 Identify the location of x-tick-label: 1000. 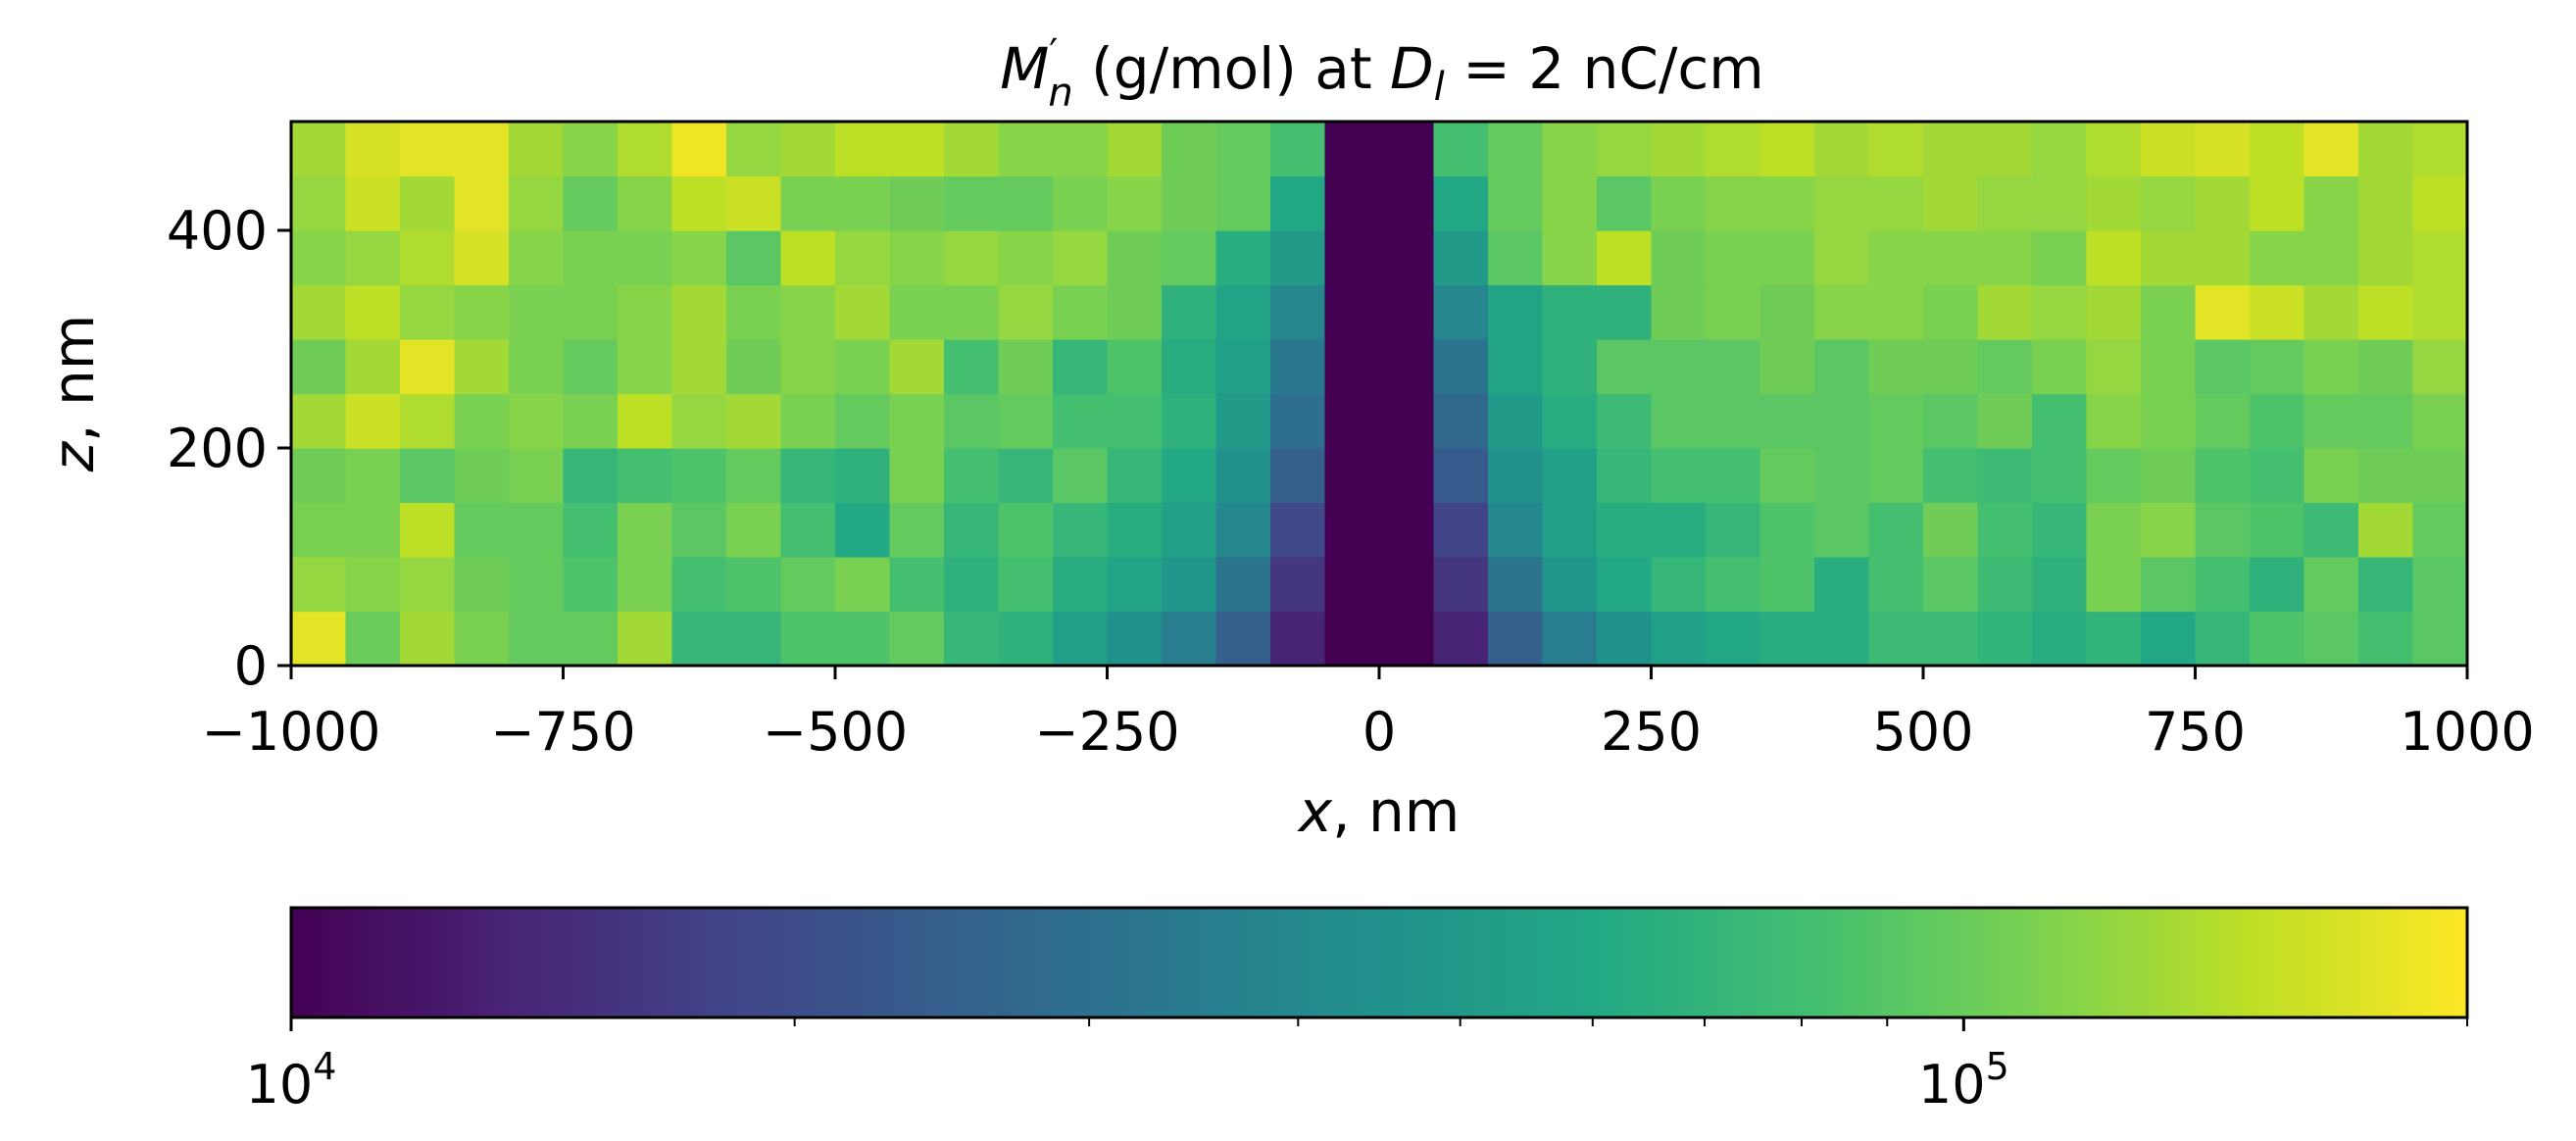
(2467, 732).